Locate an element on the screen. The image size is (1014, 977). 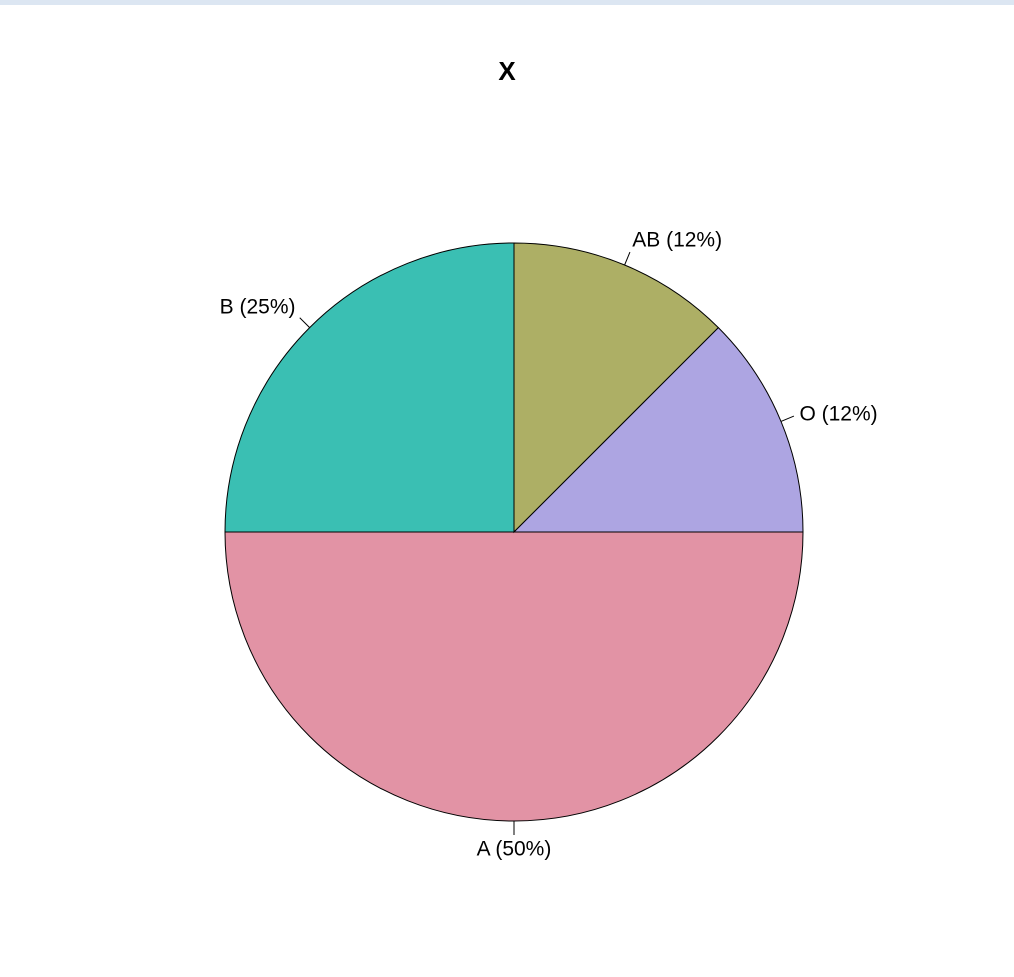
top-strip is located at coordinates (507, 2).